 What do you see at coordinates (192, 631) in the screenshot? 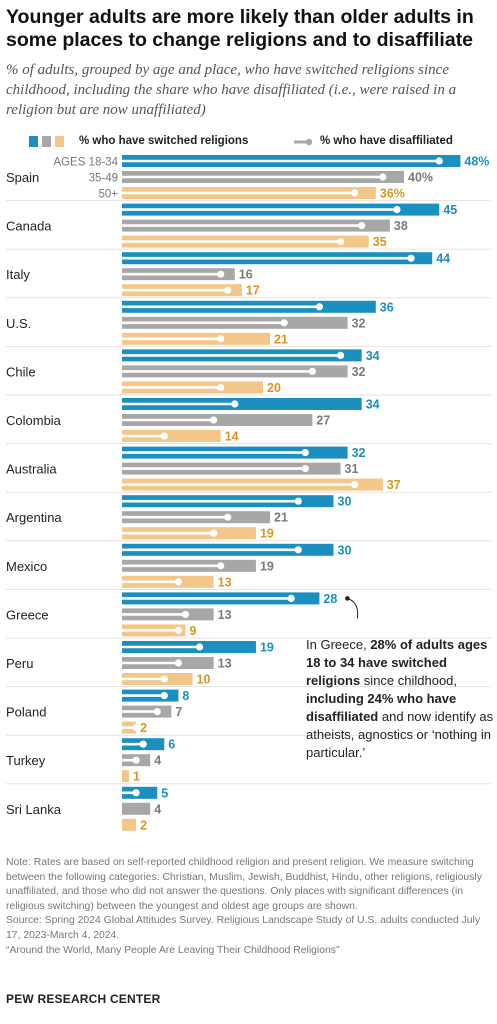
I see `data-label-greece-2: 9` at bounding box center [192, 631].